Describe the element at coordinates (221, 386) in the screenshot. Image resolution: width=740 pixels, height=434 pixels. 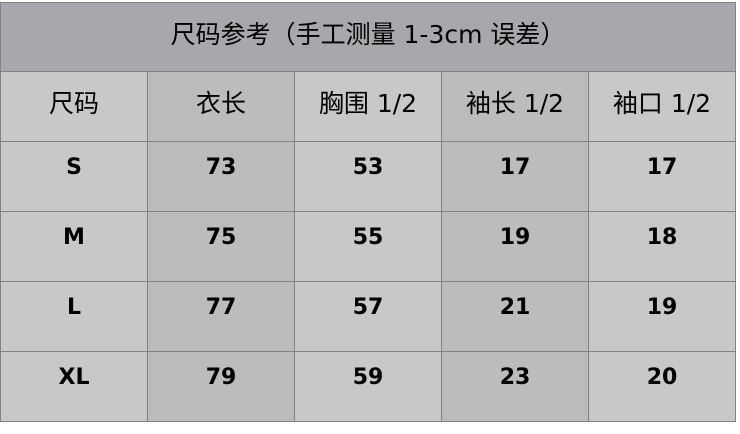
I see `cell-length: 79` at that location.